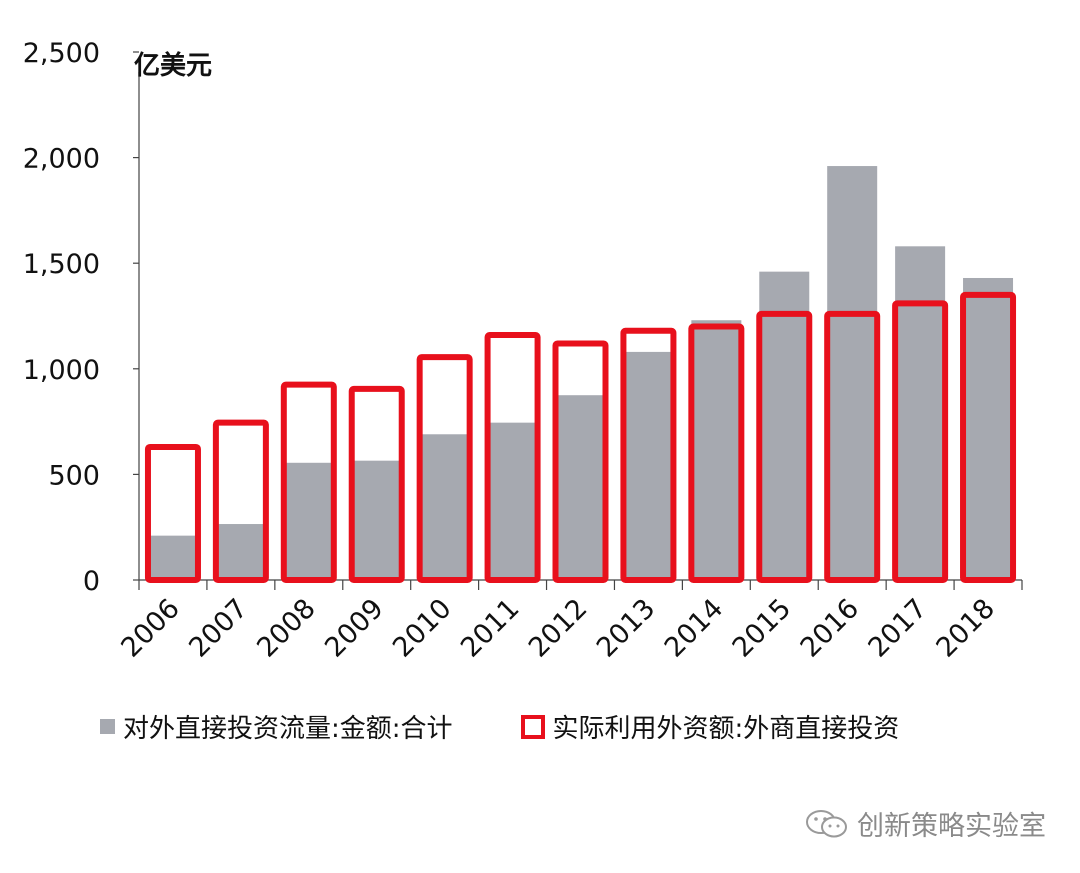 The width and height of the screenshot is (1080, 873). I want to click on legend-swatch-filled, so click(107, 726).